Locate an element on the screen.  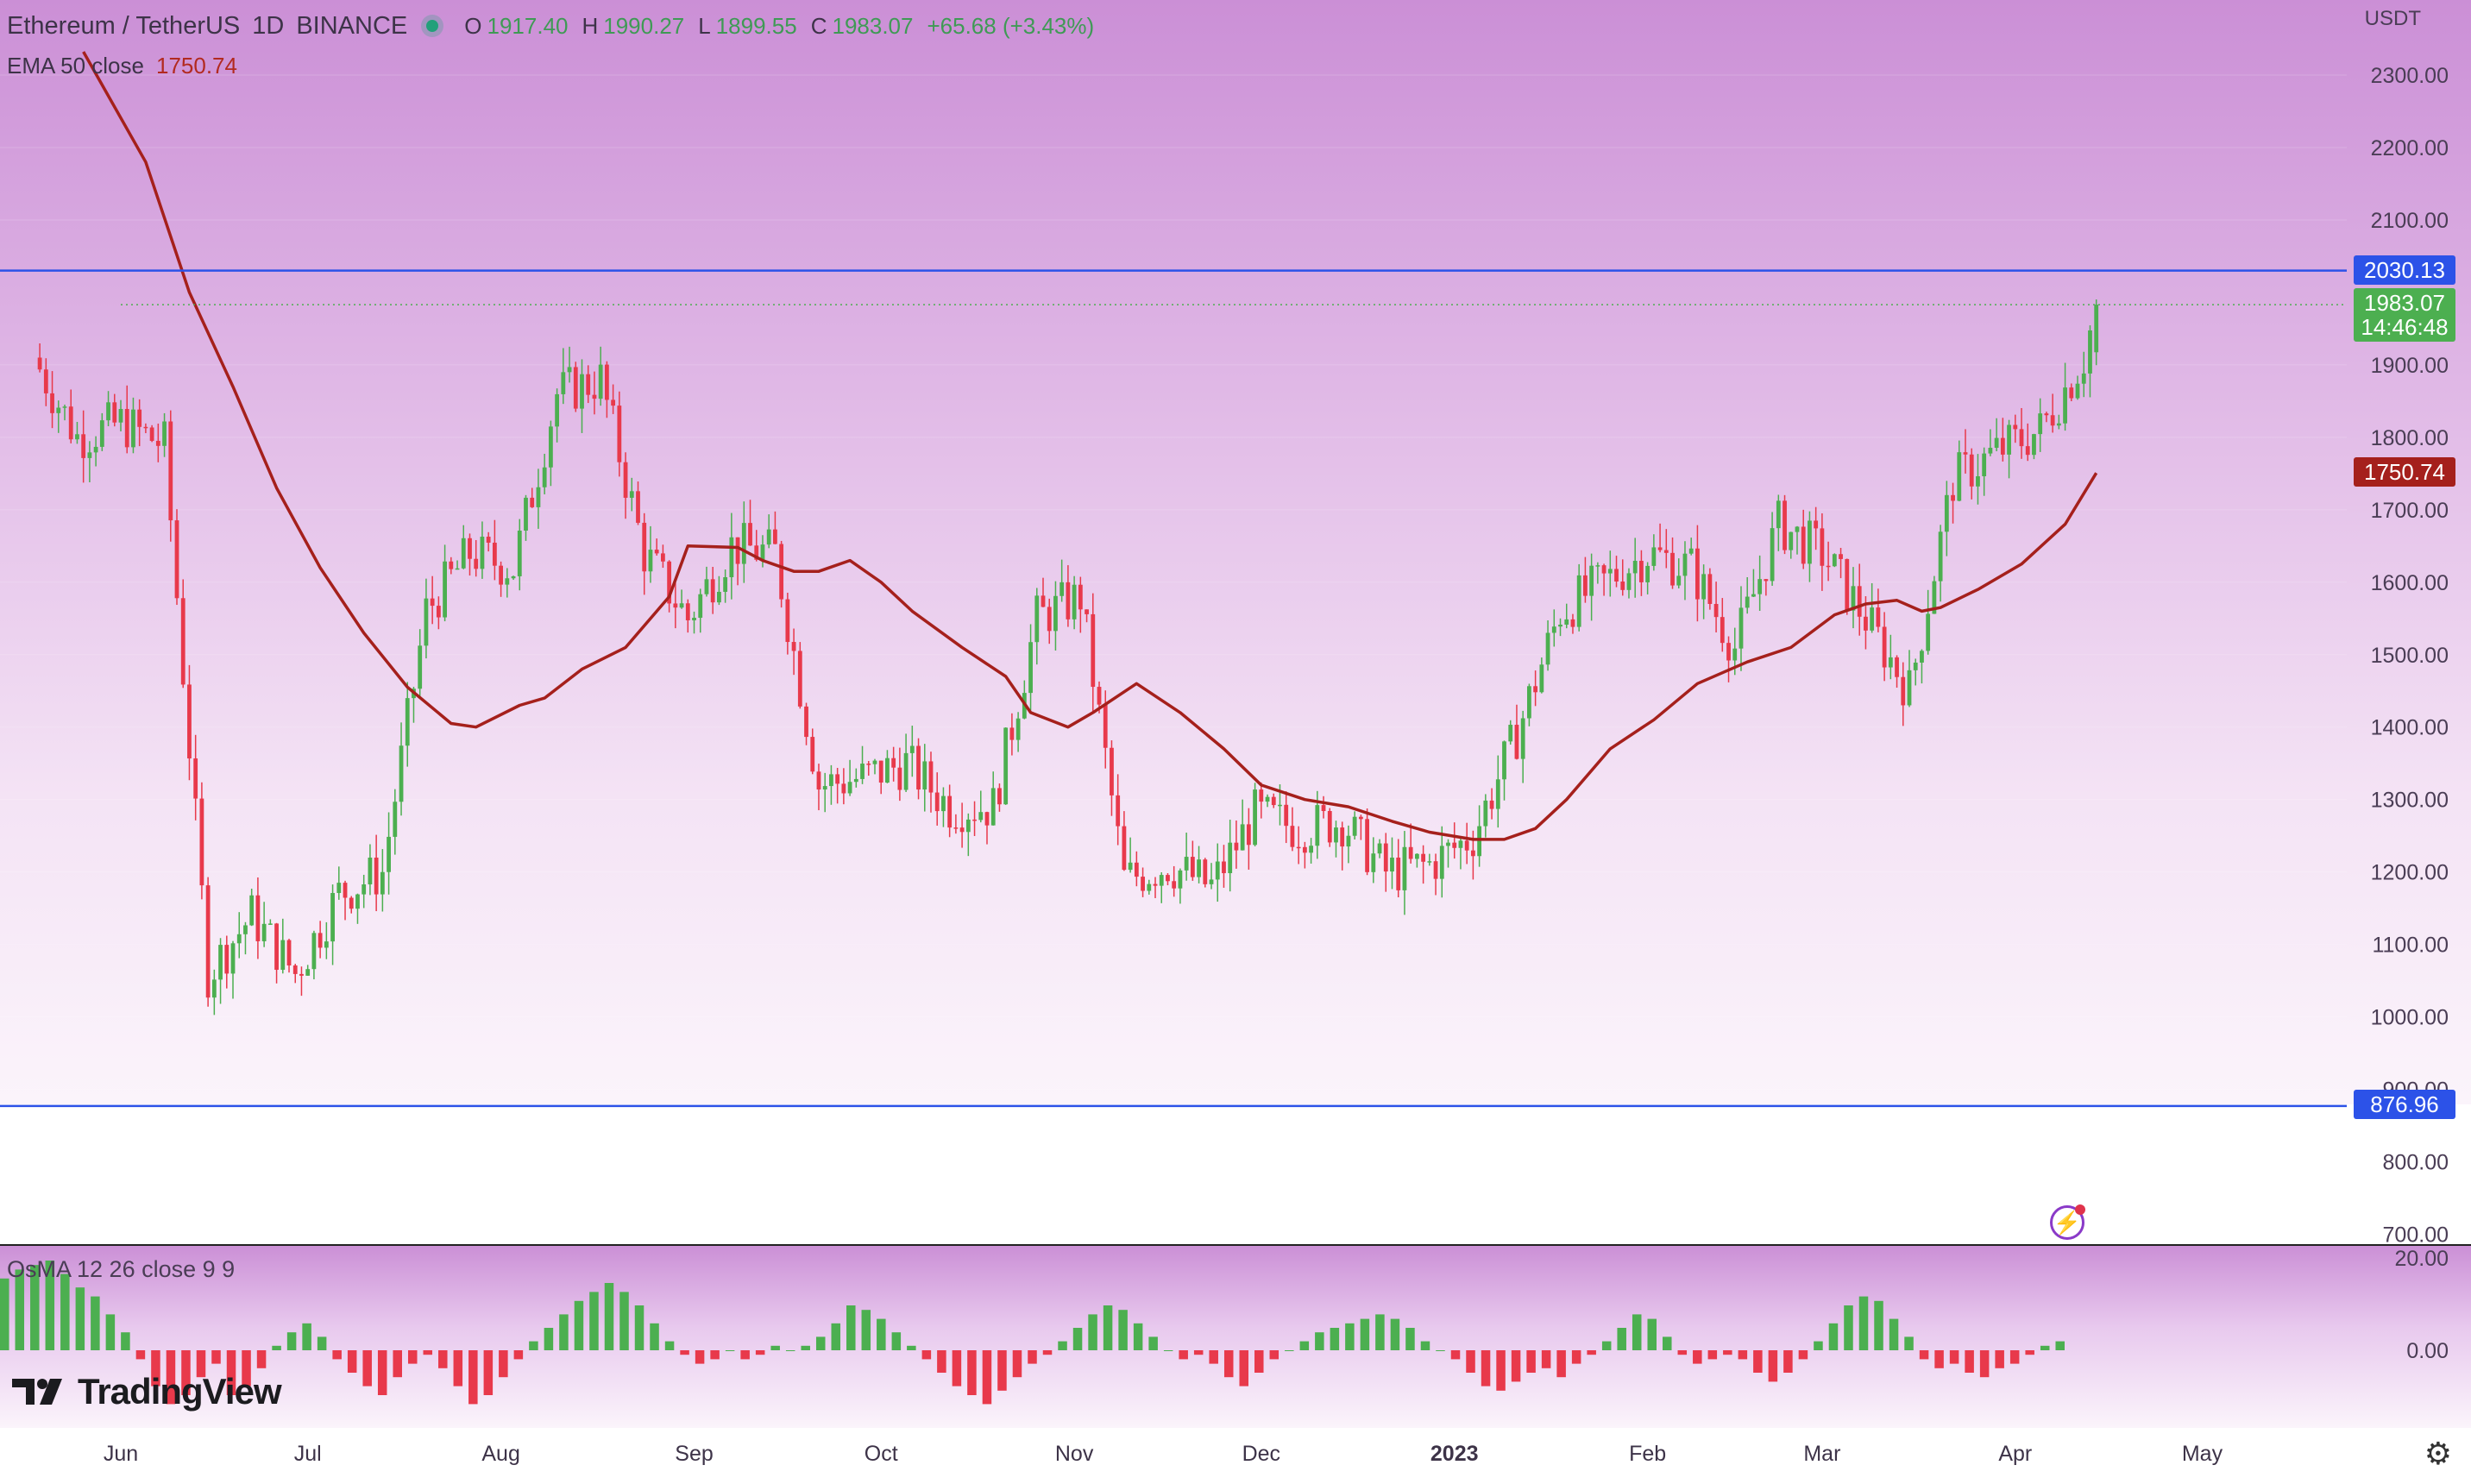
ema-label: EMA 50 close is located at coordinates (75, 65).